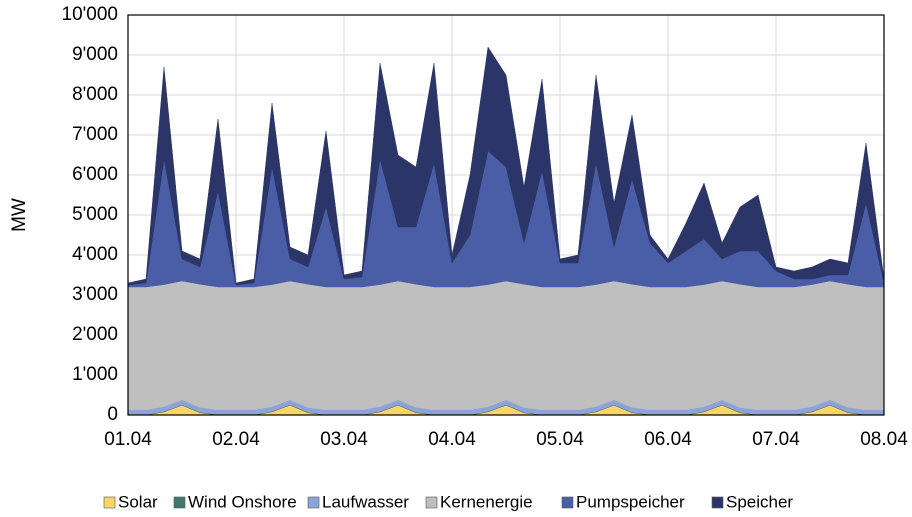  Describe the element at coordinates (95, 94) in the screenshot. I see `y-tick-label: 8'000` at that location.